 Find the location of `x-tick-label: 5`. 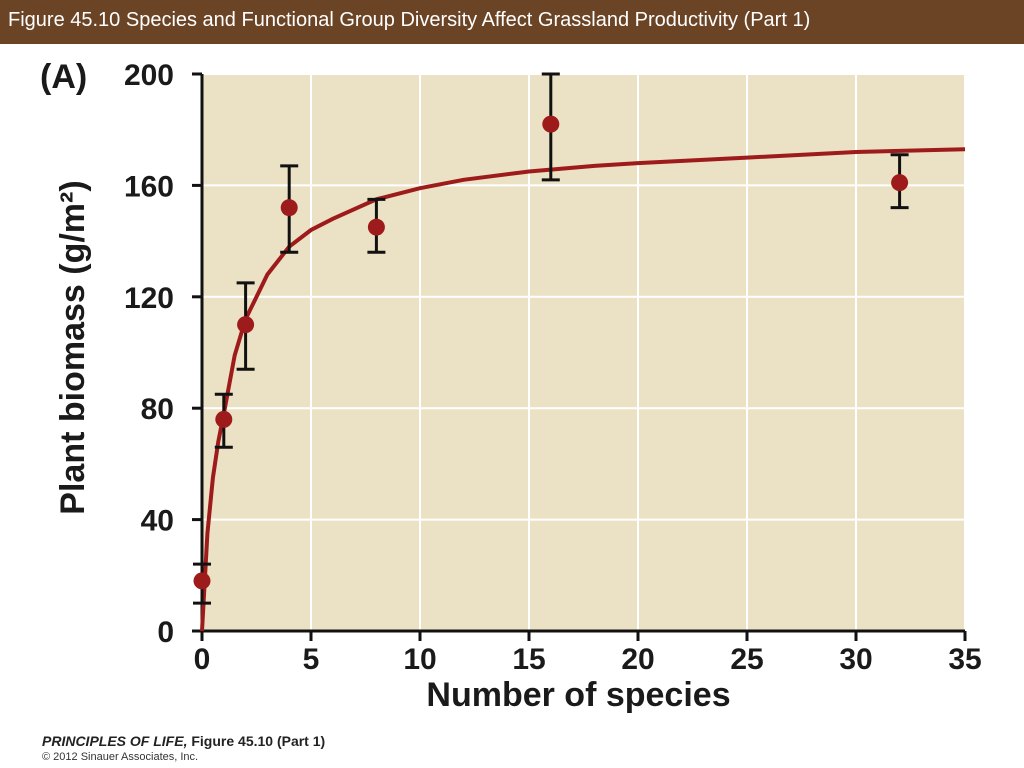

x-tick-label: 5 is located at coordinates (311, 659).